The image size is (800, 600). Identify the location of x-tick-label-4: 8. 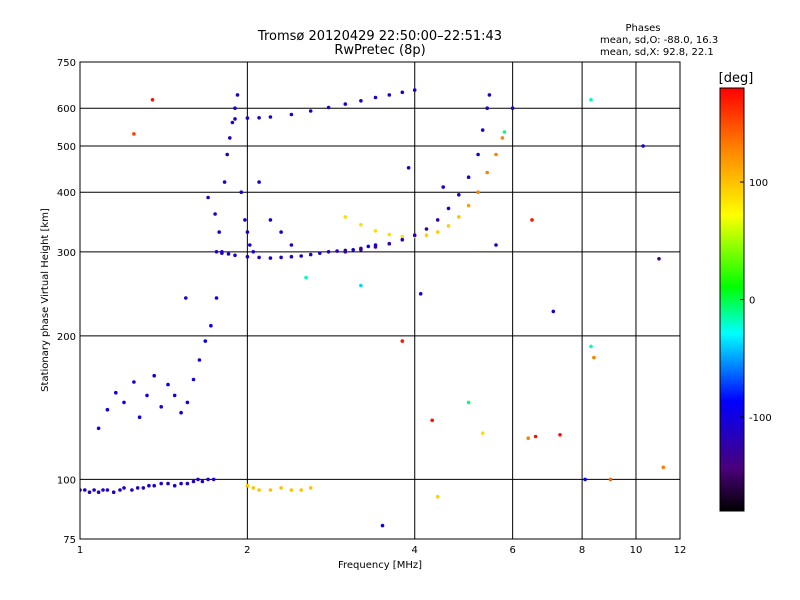
(582, 550).